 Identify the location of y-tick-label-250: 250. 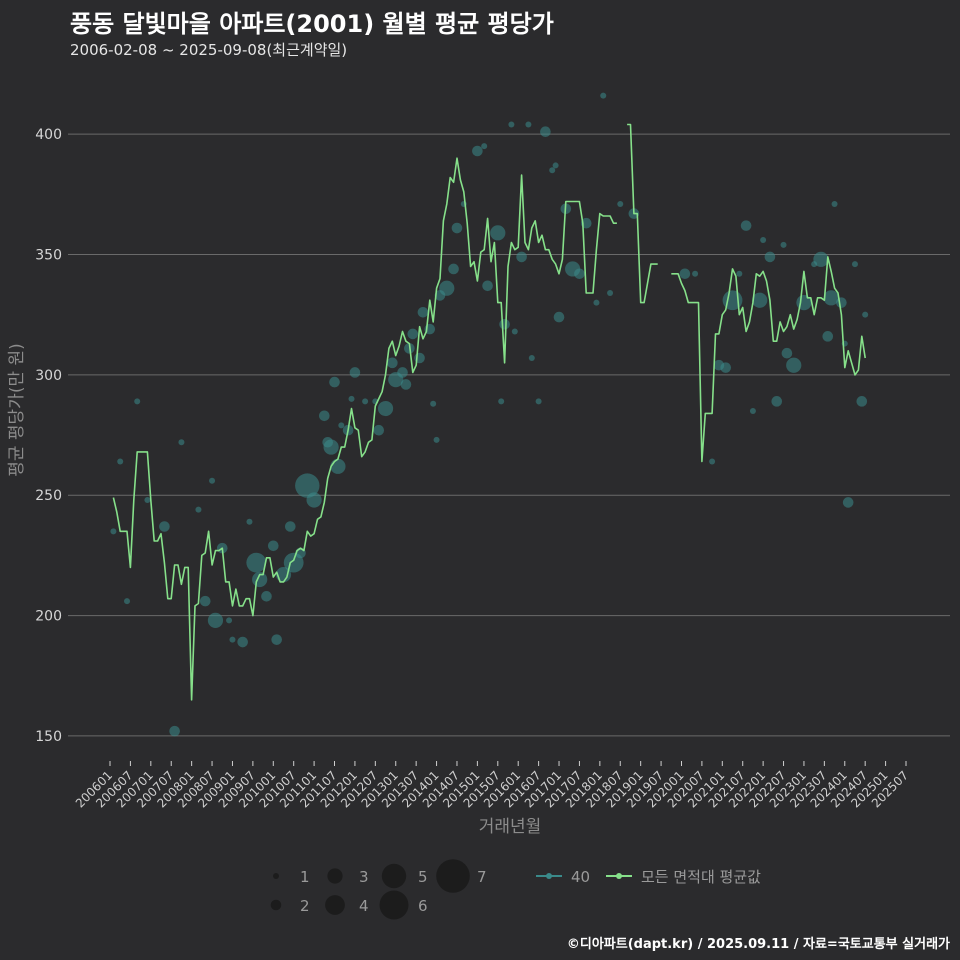
(48, 496).